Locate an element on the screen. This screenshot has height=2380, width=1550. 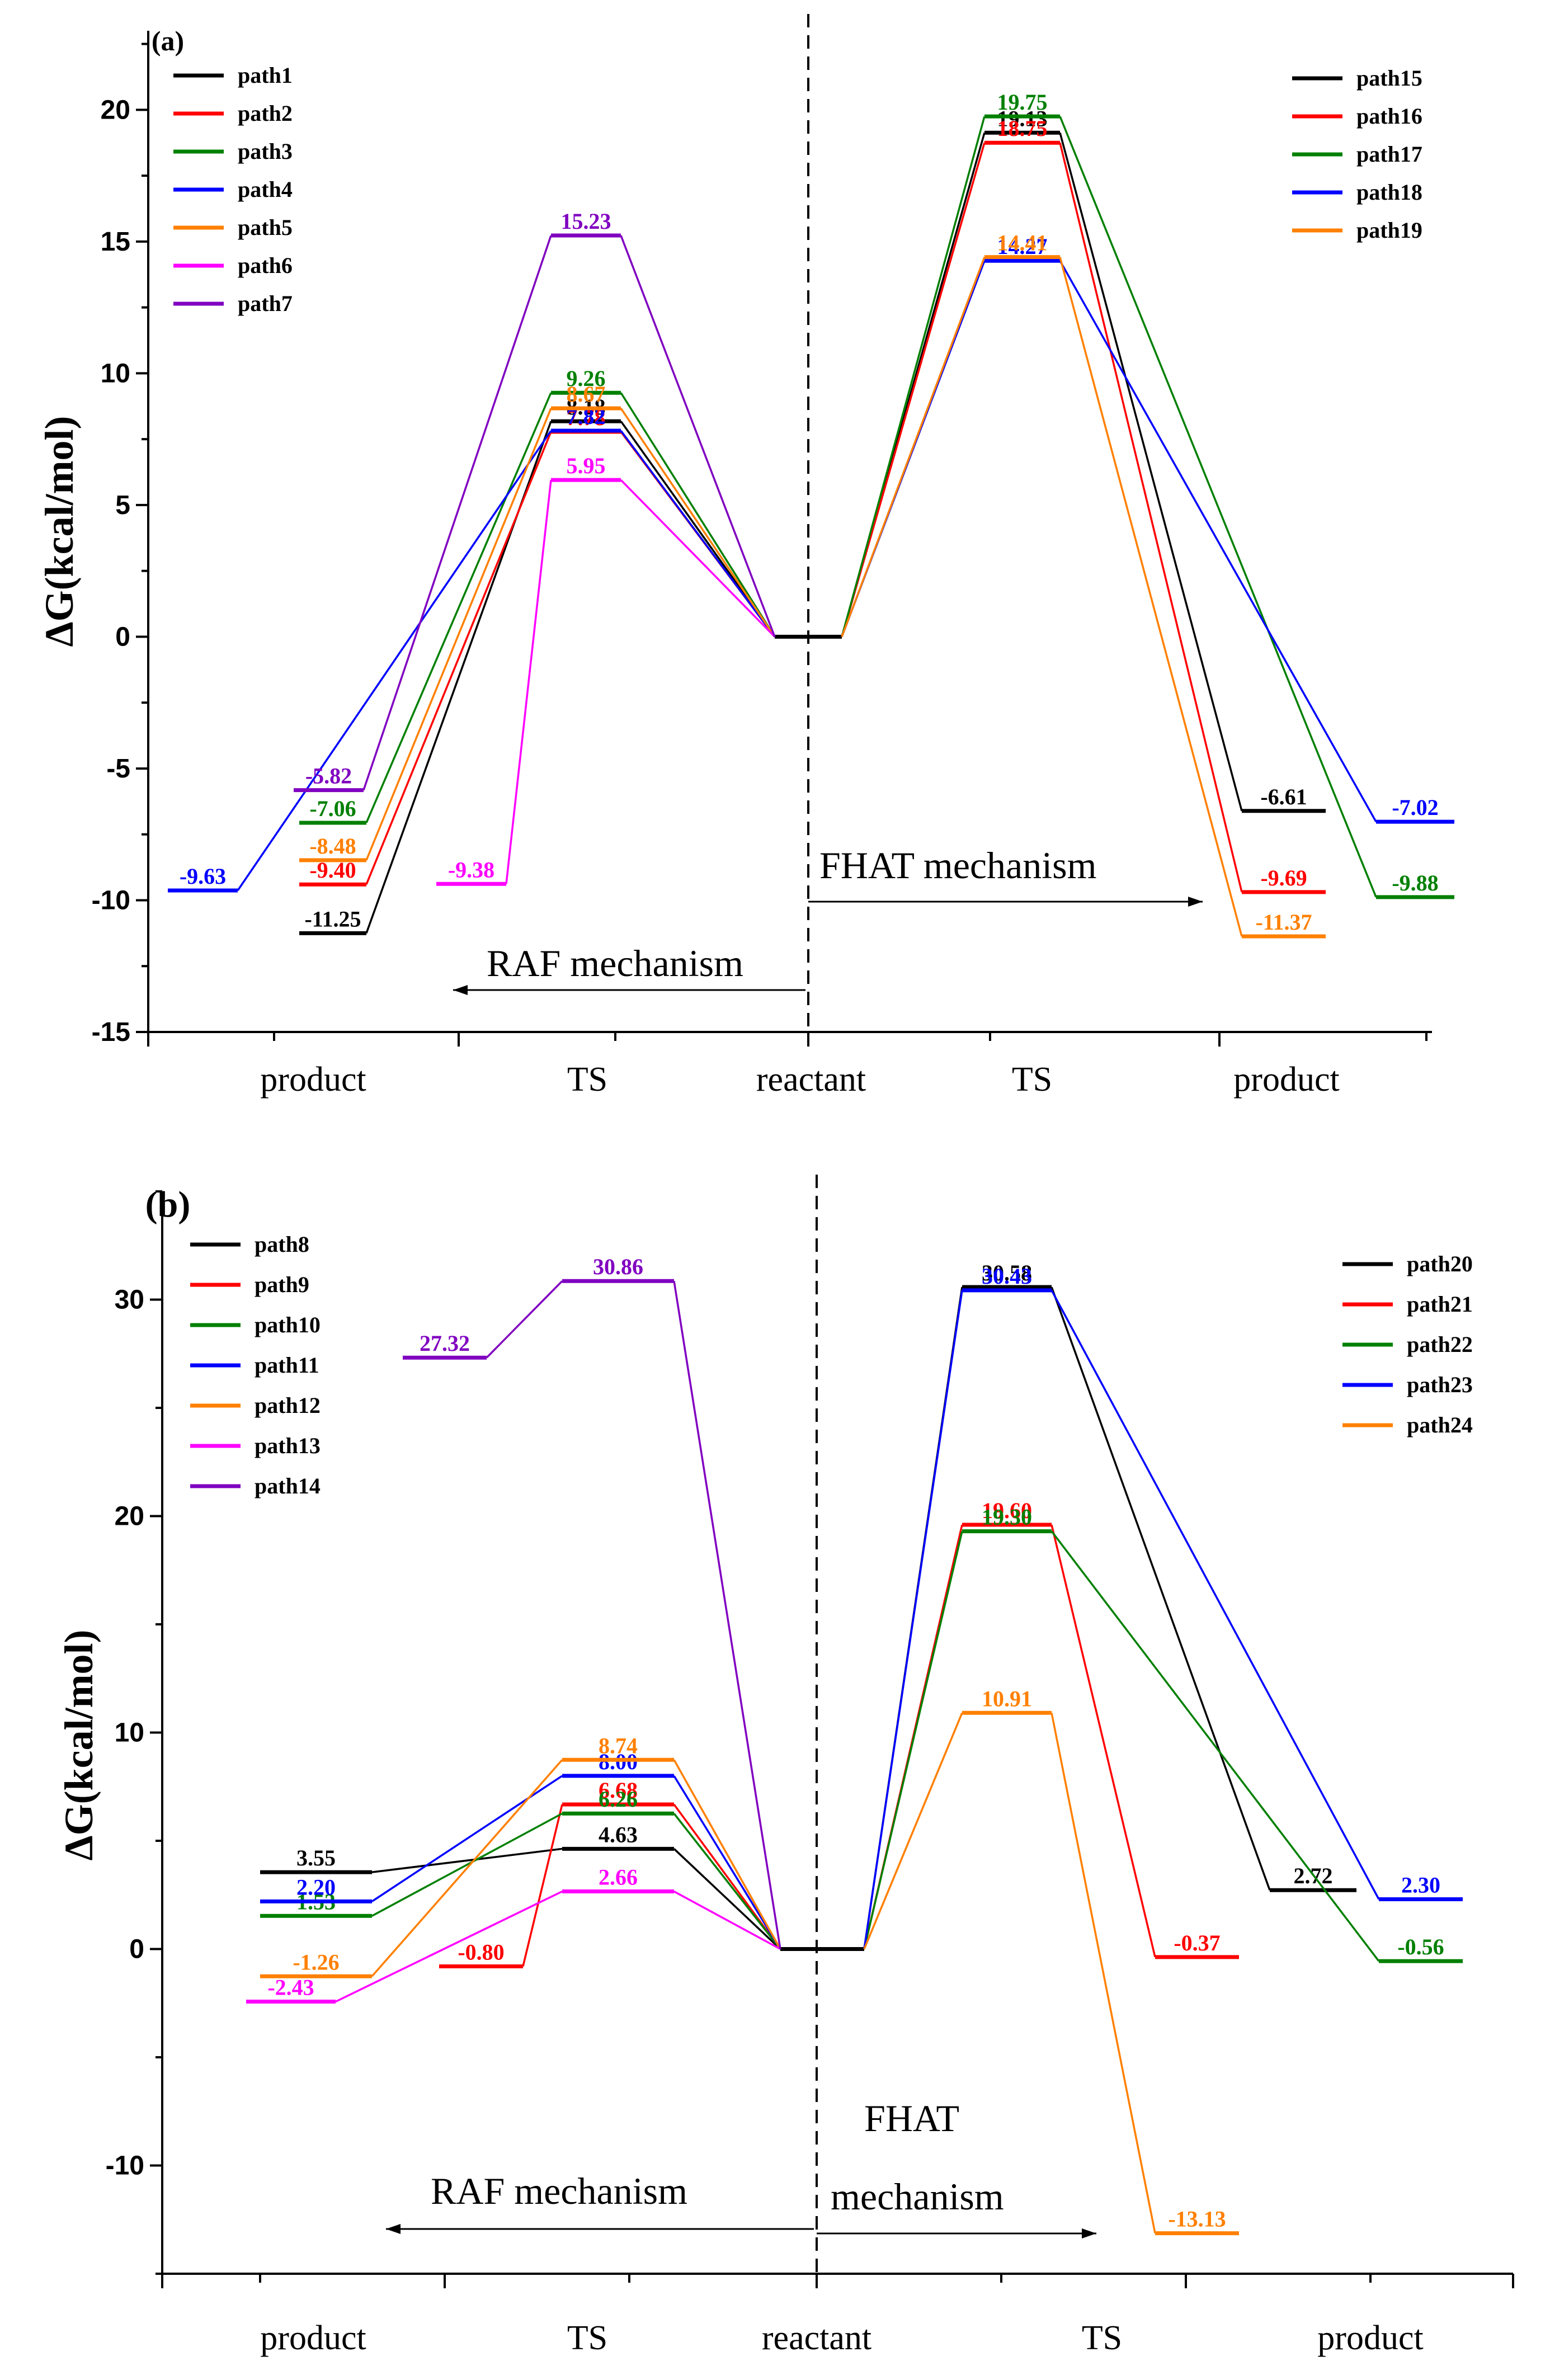
legend-label-path4: path4 is located at coordinates (266, 189).